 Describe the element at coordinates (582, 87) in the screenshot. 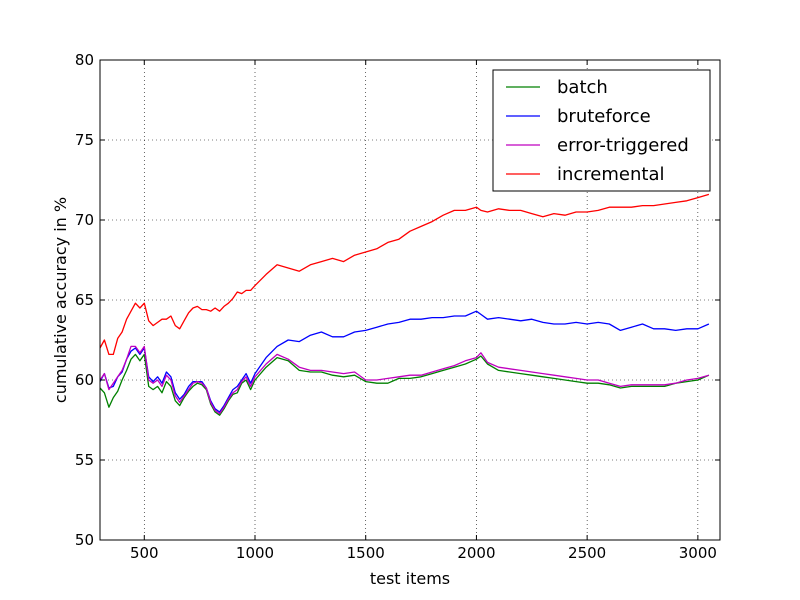

I see `legend-label: batch` at that location.